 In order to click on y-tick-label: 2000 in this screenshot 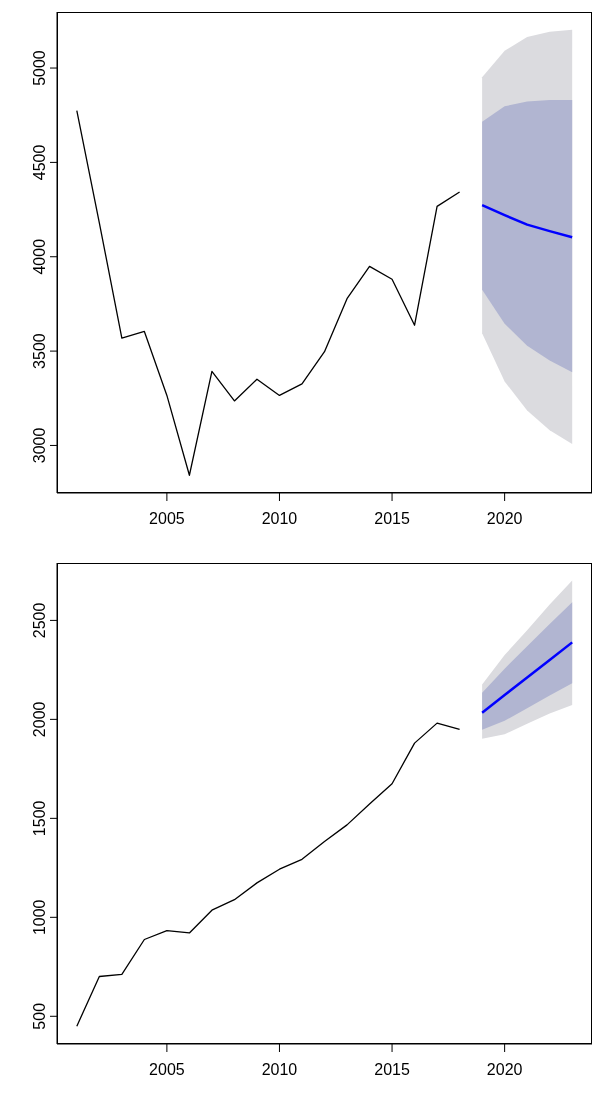, I will do `click(39, 719)`.